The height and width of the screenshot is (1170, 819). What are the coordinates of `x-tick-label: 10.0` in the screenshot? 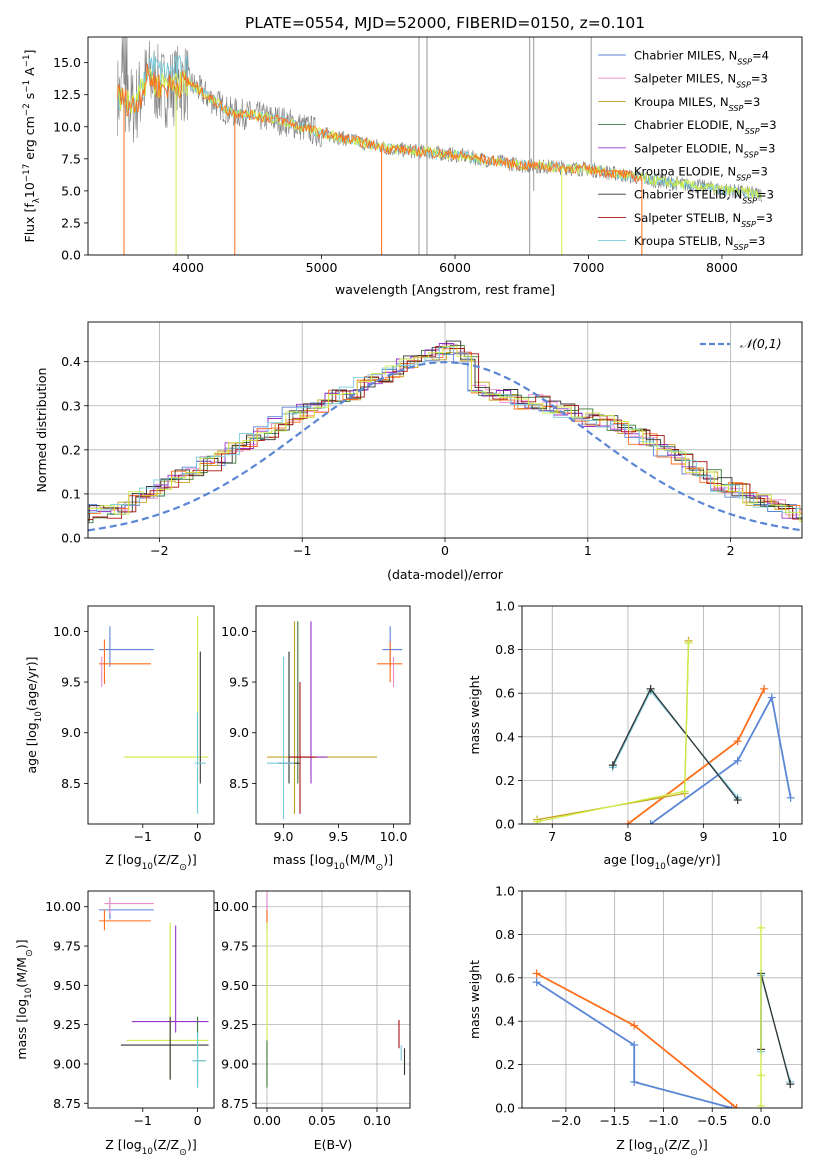 It's located at (394, 836).